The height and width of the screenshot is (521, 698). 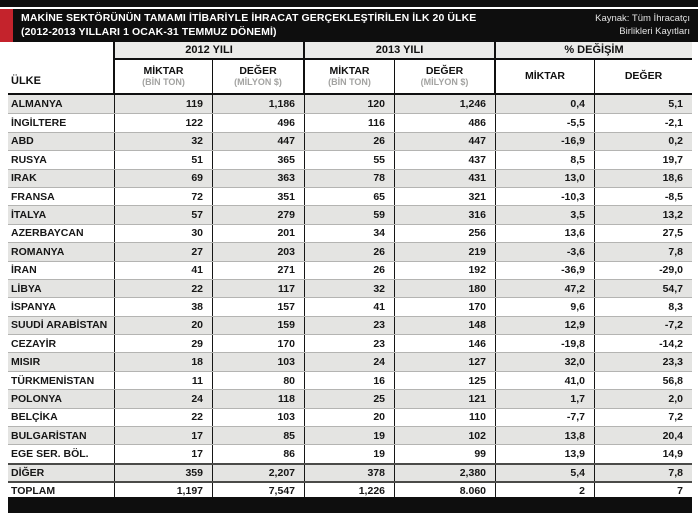 I want to click on miktar-2013-cell: 59, so click(x=350, y=215).